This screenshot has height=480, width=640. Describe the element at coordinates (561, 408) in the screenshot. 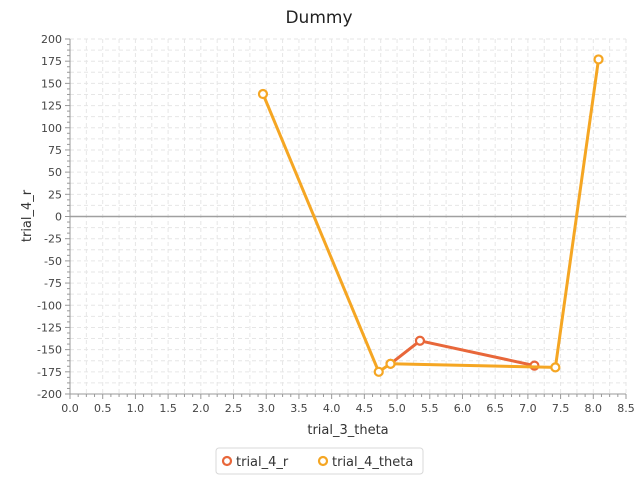

I see `x-tick-label: 7.5` at that location.